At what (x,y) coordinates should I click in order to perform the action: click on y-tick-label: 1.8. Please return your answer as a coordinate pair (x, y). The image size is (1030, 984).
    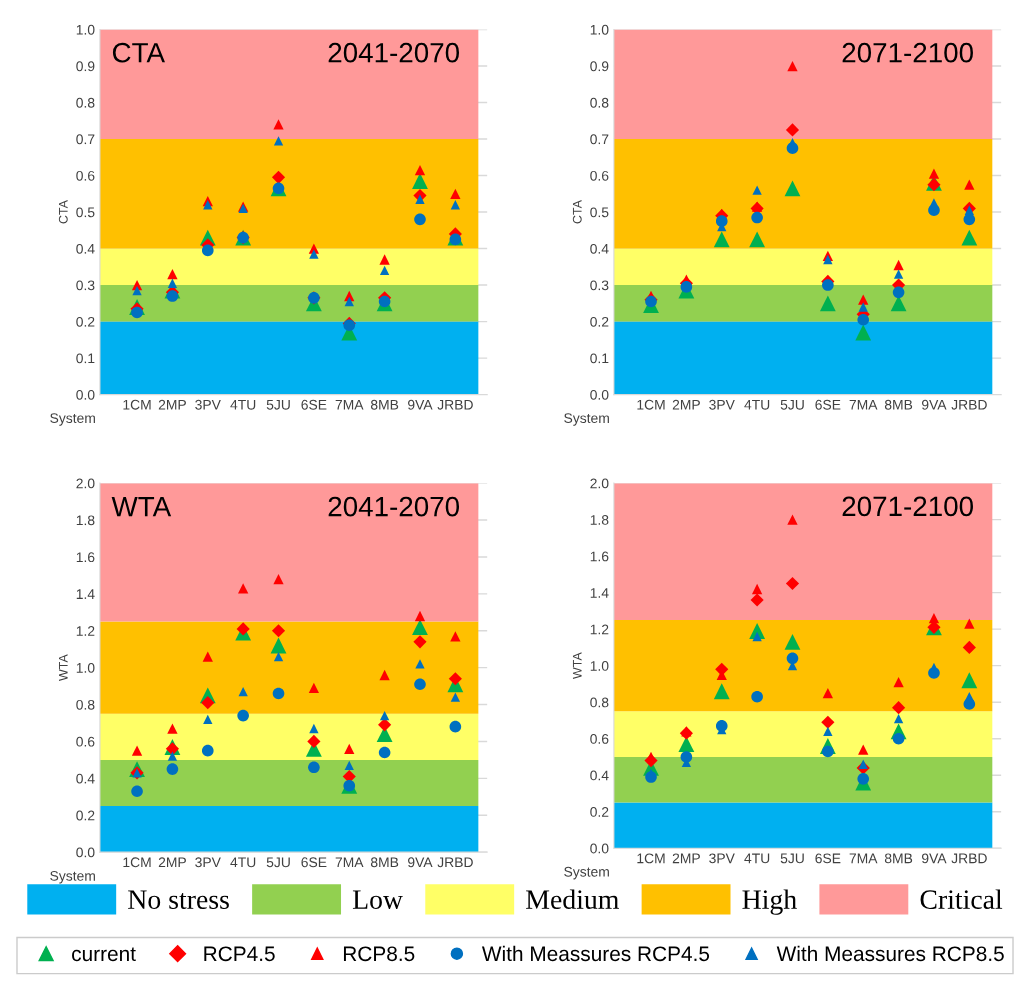
    Looking at the image, I should click on (599, 519).